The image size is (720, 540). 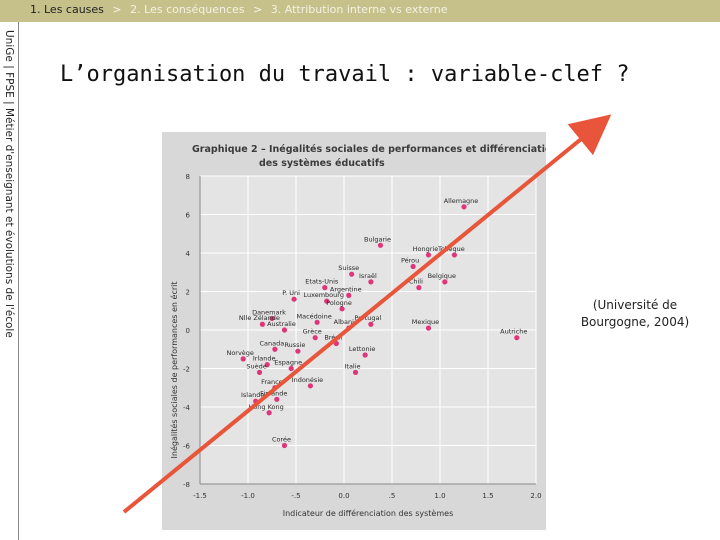 What do you see at coordinates (362, 349) in the screenshot?
I see `data-point-label: Lettonie` at bounding box center [362, 349].